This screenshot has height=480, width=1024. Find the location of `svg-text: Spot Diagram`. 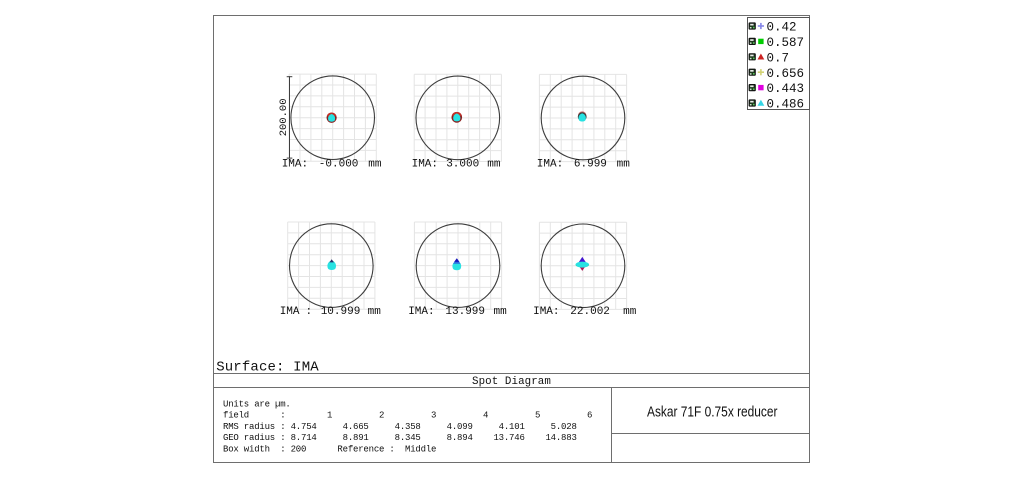

svg-text: Spot Diagram is located at coordinates (511, 382).